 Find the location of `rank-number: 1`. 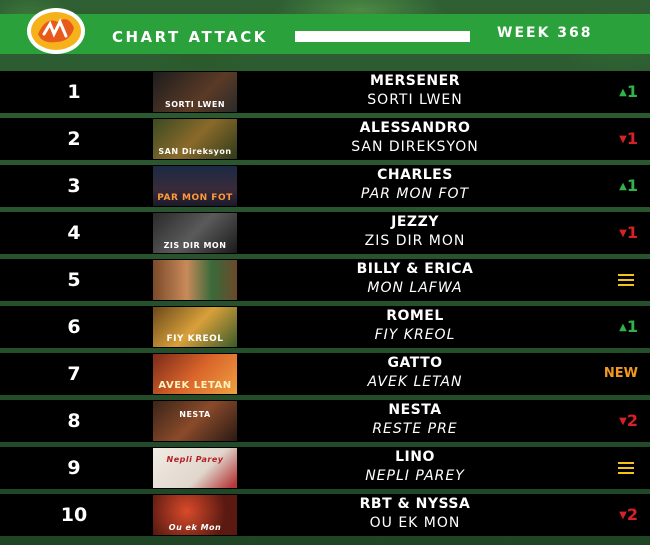

rank-number: 1 is located at coordinates (74, 92).